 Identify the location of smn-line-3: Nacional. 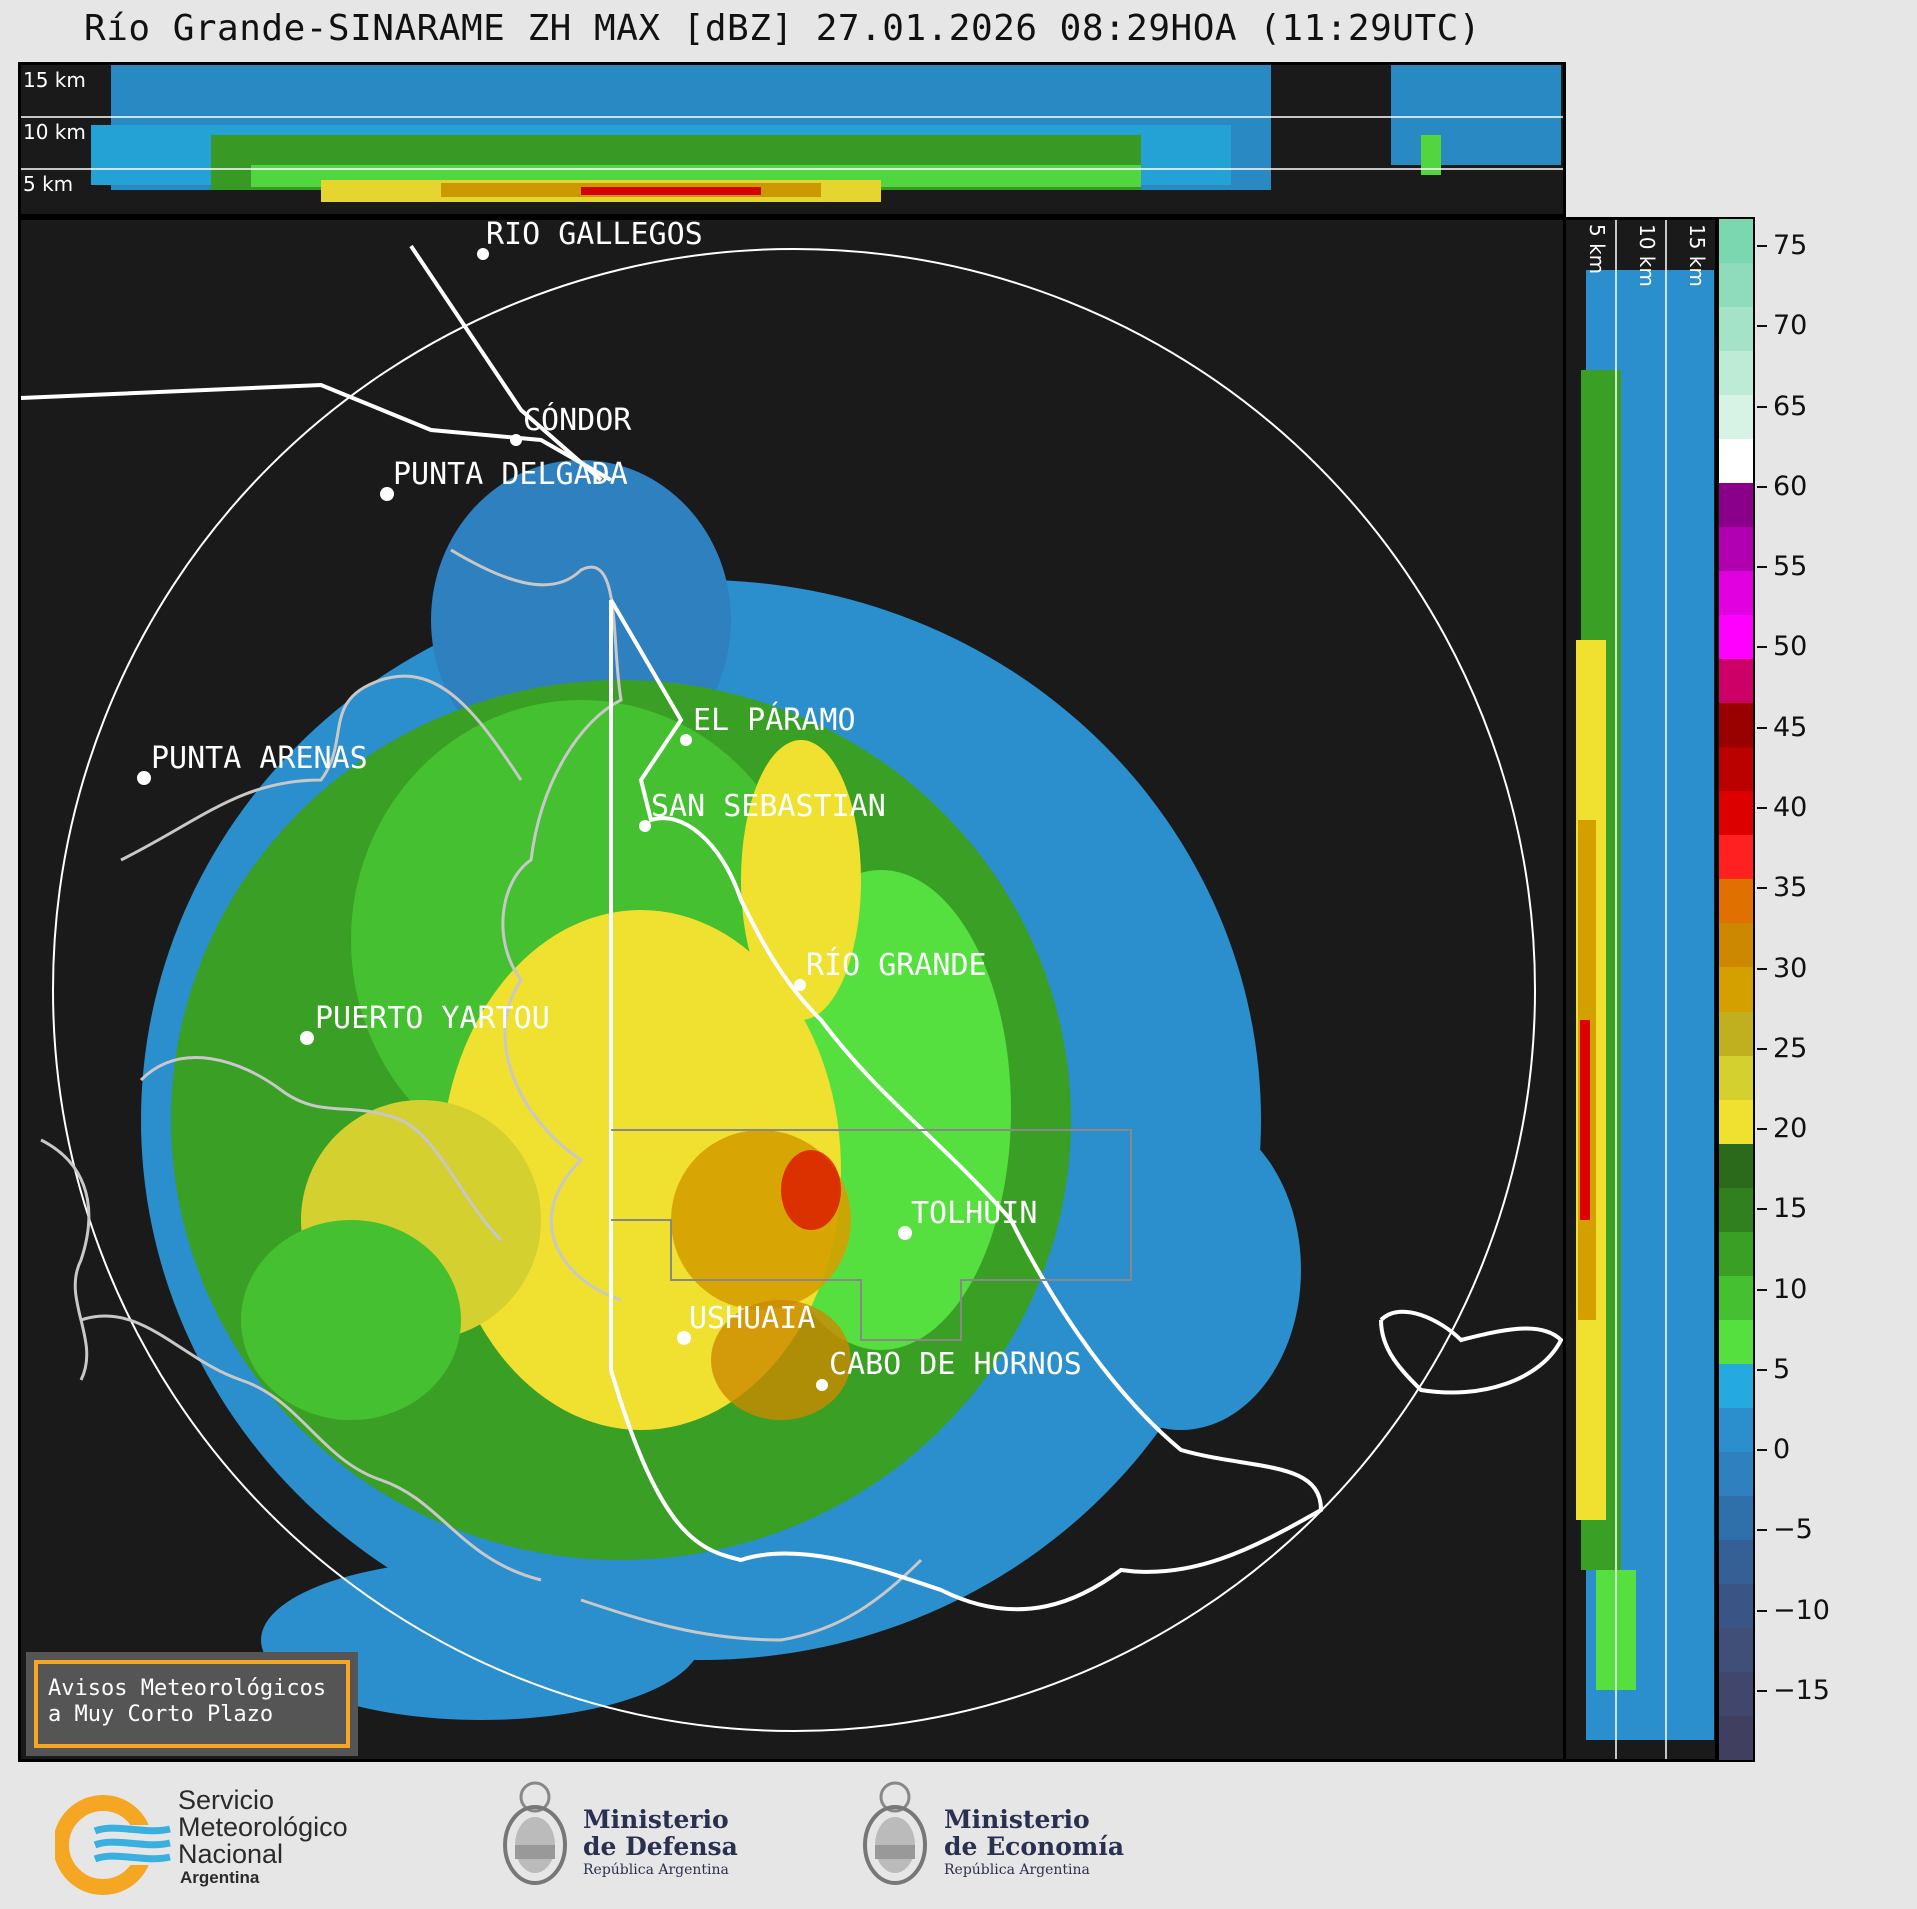
(231, 1854).